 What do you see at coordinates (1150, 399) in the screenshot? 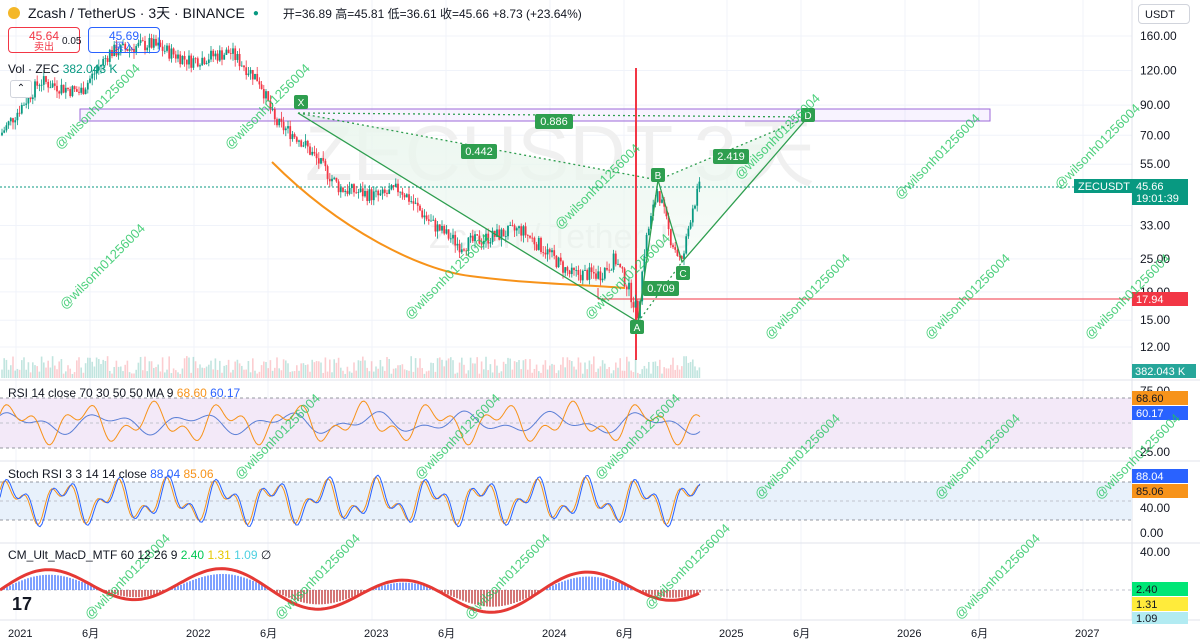
I see `rsi-value-tag-text: 68.60` at bounding box center [1150, 399].